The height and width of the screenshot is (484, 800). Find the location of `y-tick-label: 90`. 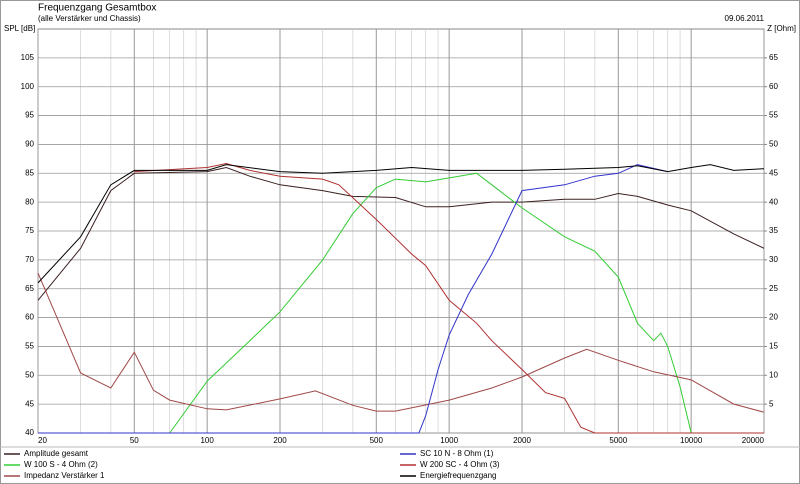

y-tick-label: 90 is located at coordinates (29, 144).